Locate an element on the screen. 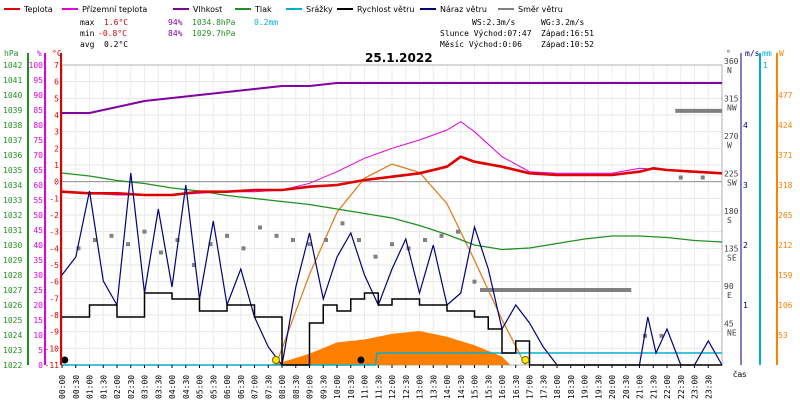 The width and height of the screenshot is (800, 400). temperature-tick-label: -7 is located at coordinates (54, 298).